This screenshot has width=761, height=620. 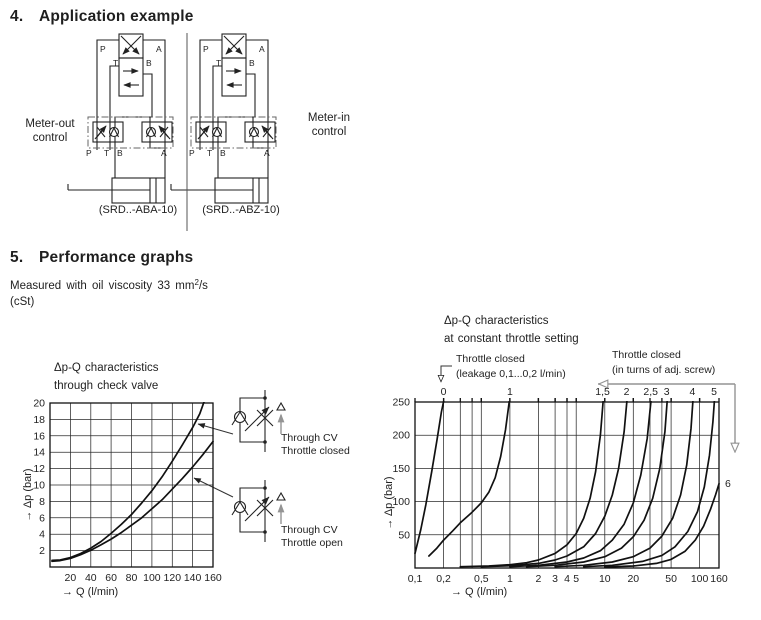 What do you see at coordinates (602, 392) in the screenshot?
I see `curve-label-1,5: 1,5` at bounding box center [602, 392].